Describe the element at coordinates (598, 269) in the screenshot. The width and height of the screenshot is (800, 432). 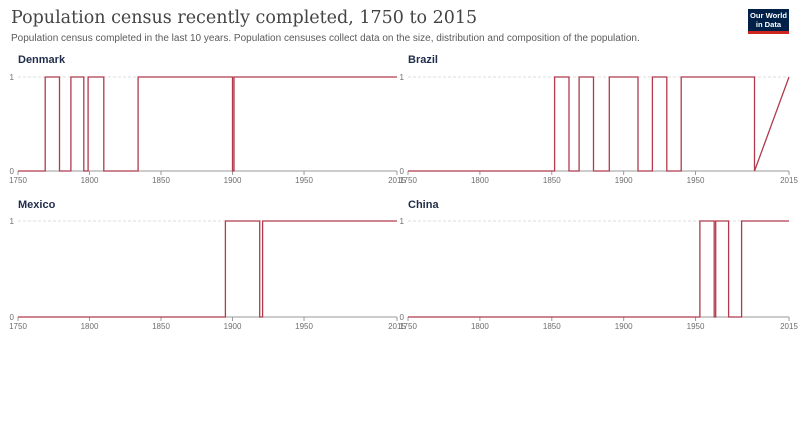
I see `series-line-china` at that location.